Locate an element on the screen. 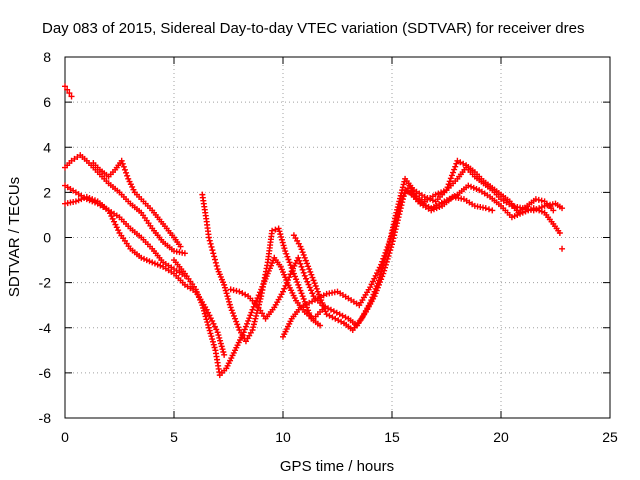 Image resolution: width=640 pixels, height=480 pixels. x-tick-label: 10 is located at coordinates (283, 437).